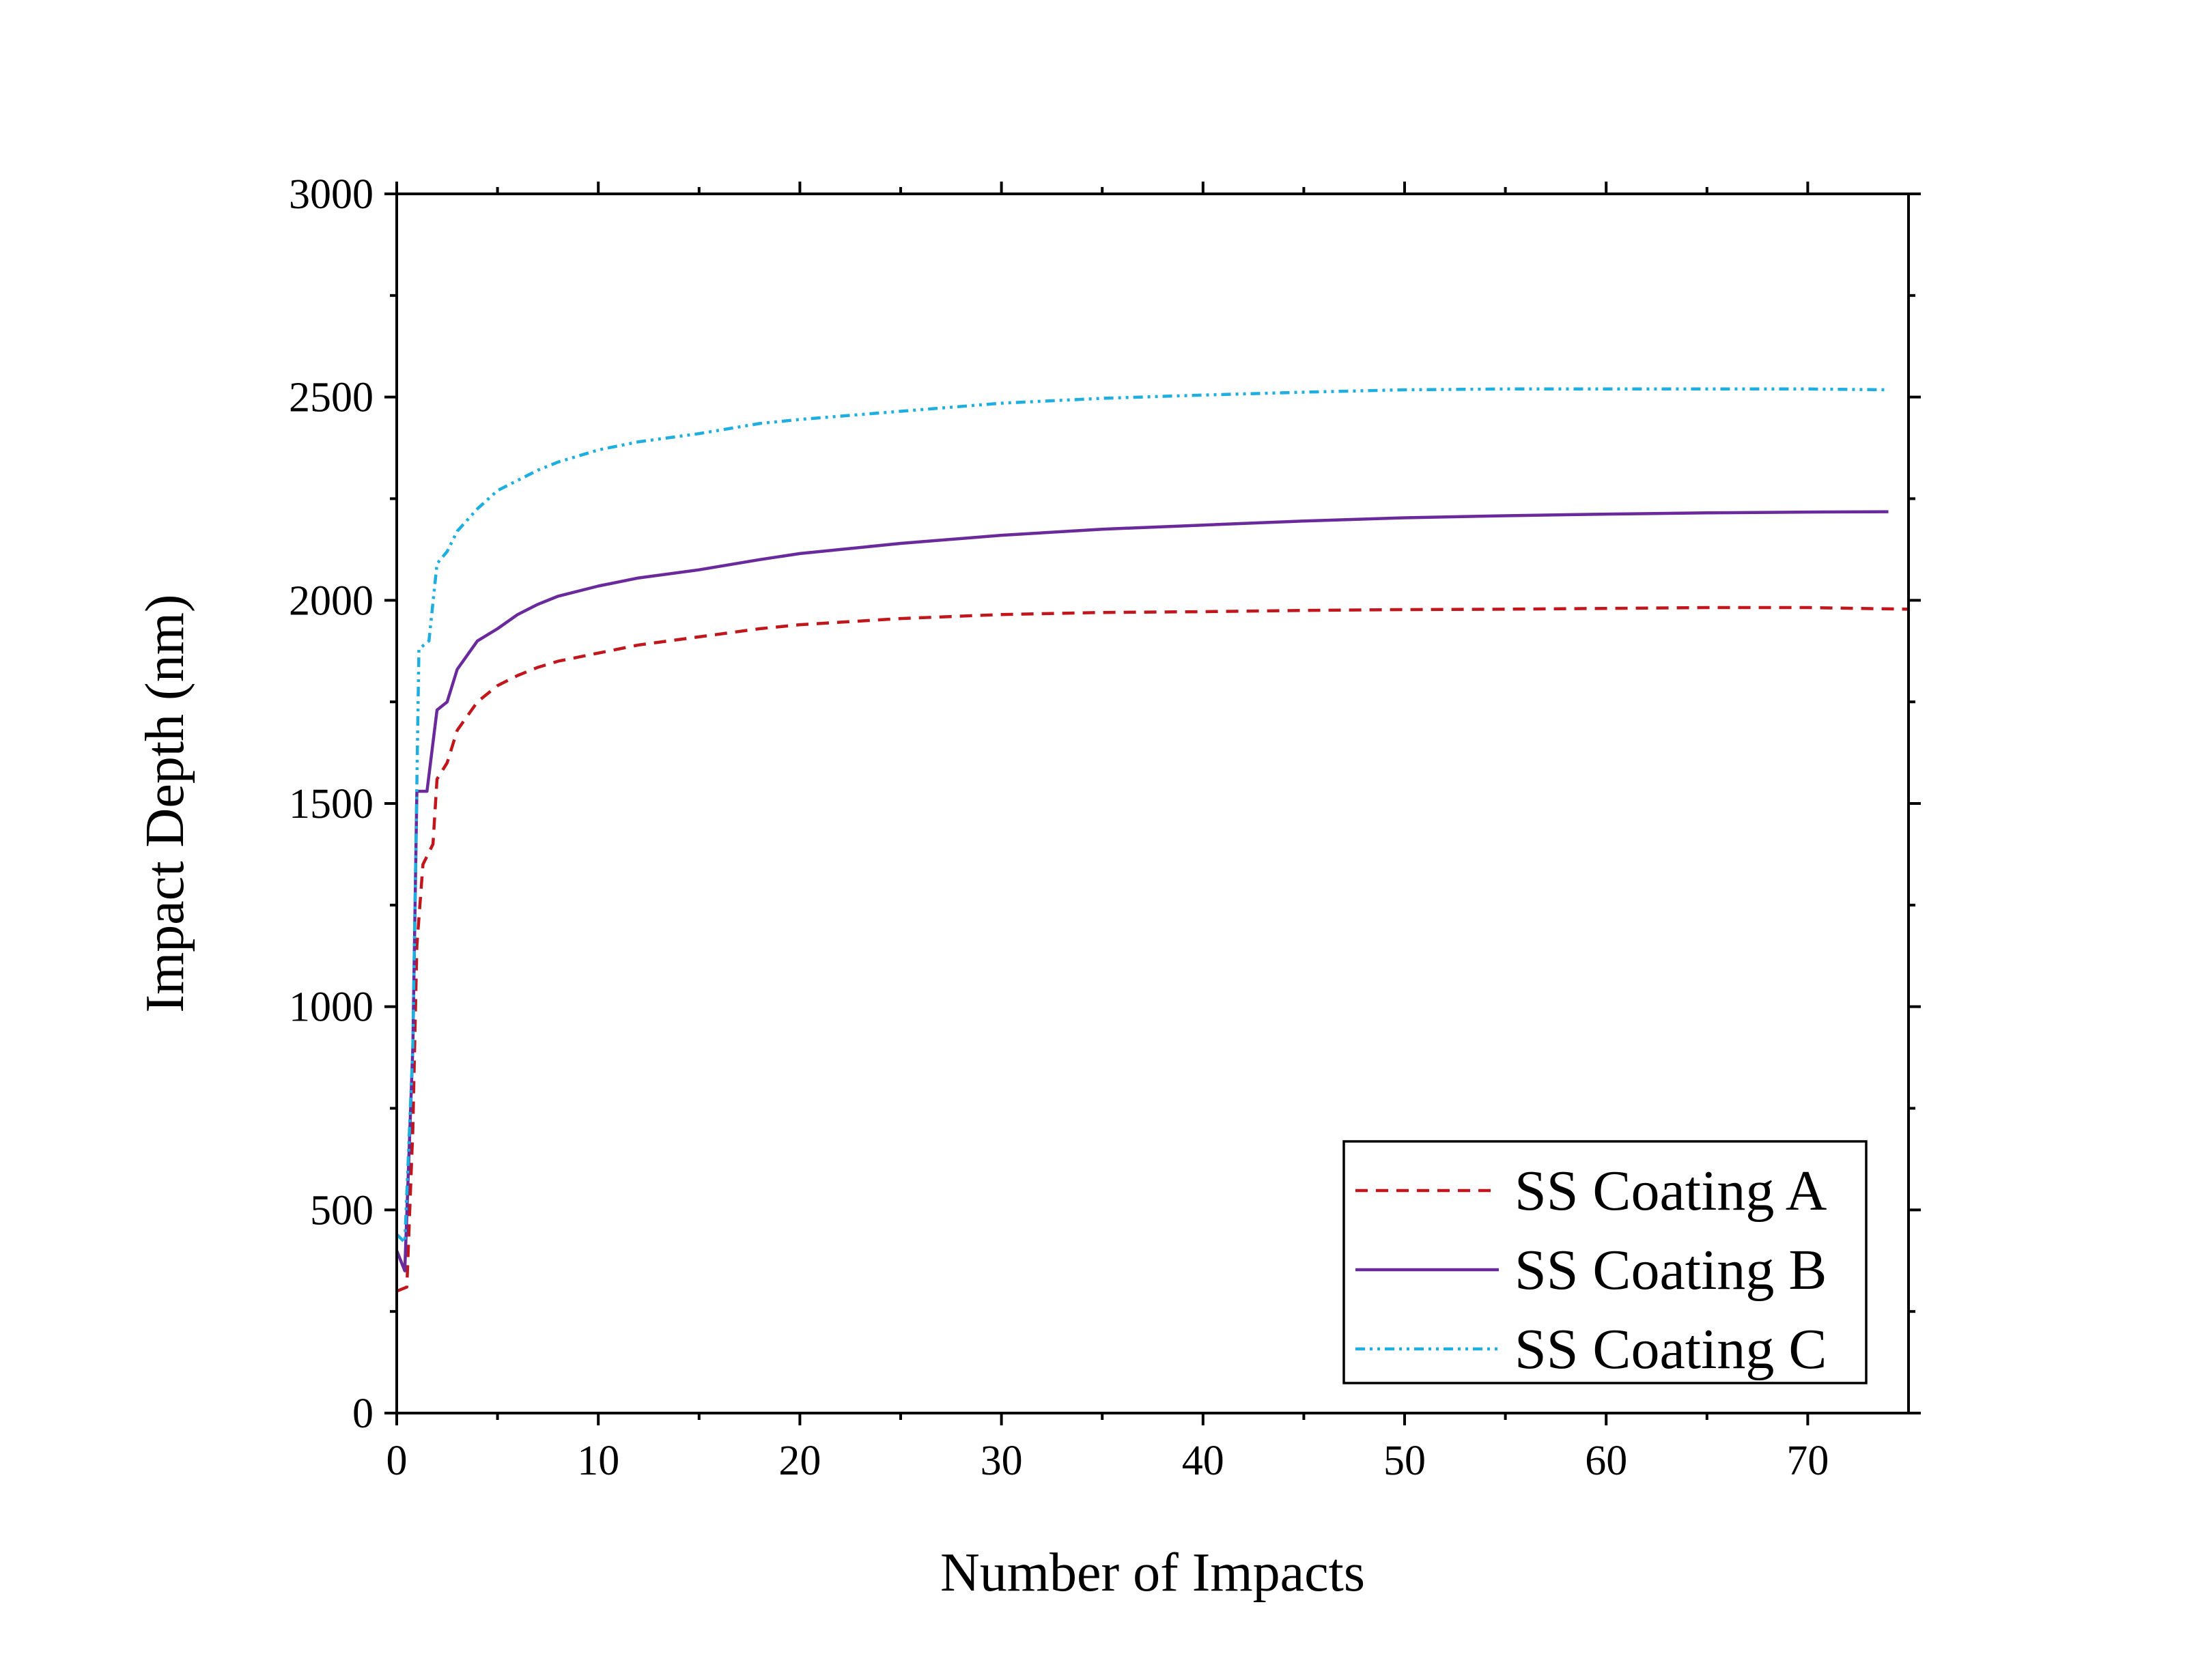 The width and height of the screenshot is (2196, 1680). What do you see at coordinates (165, 803) in the screenshot?
I see `y-axis-title: Impact Depth (nm)` at bounding box center [165, 803].